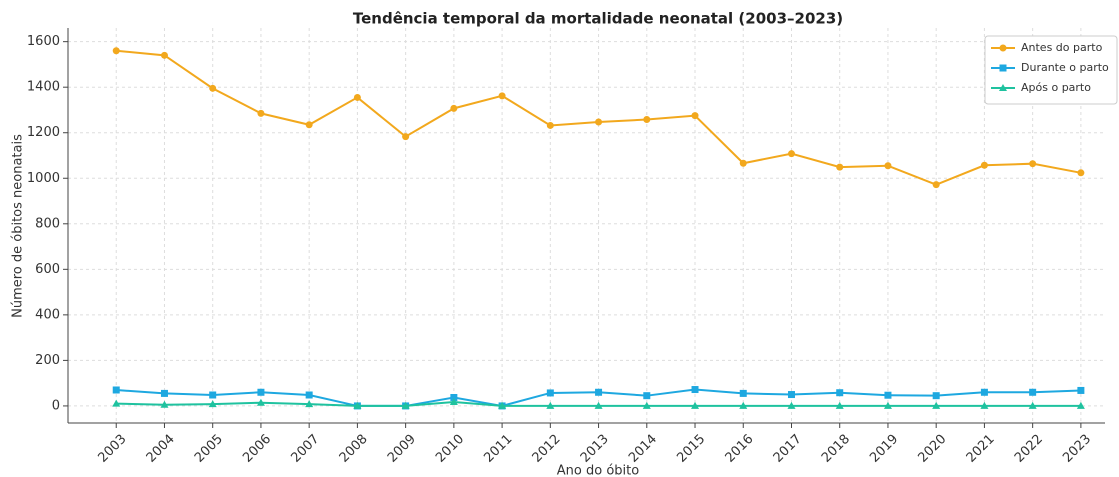  Describe the element at coordinates (981, 449) in the screenshot. I see `x-tick-label: 2021` at that location.